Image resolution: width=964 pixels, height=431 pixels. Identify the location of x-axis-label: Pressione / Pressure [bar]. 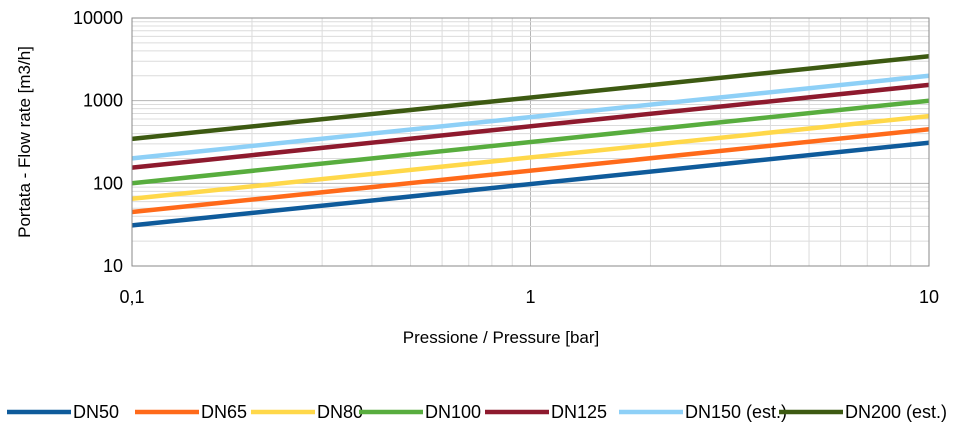
(501, 337).